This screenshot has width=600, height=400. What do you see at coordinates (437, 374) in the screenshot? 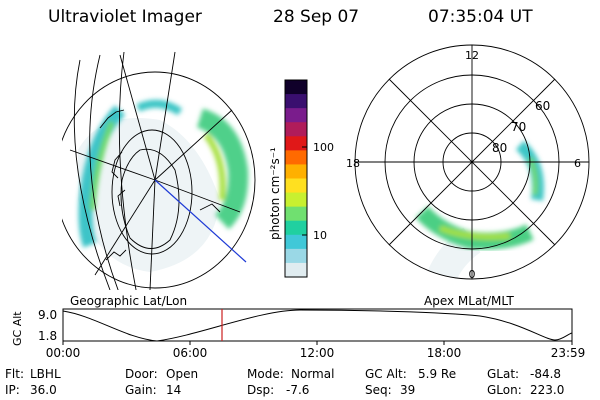
I see `param-gcalt-val: 5.9 Re` at bounding box center [437, 374].